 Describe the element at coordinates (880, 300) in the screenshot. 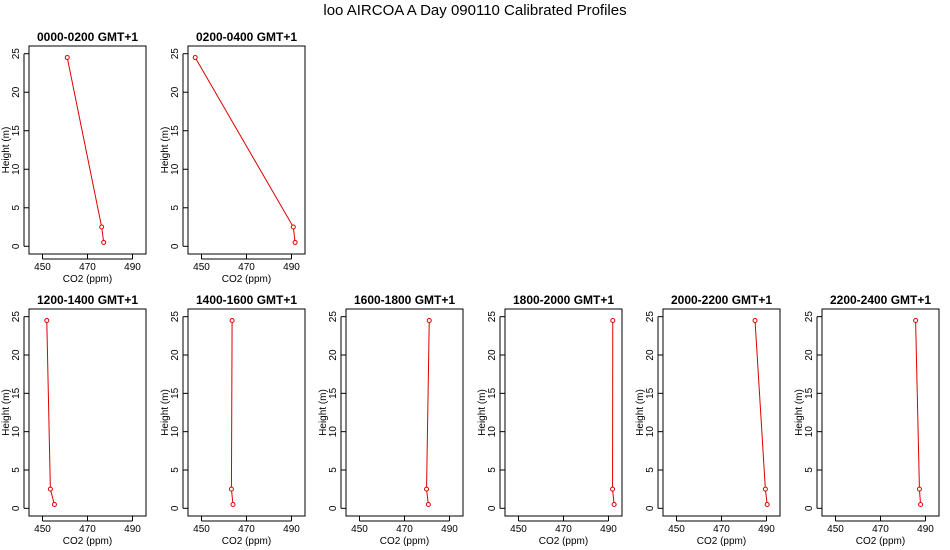

I see `panel-title: 2200-2400 GMT+1` at that location.